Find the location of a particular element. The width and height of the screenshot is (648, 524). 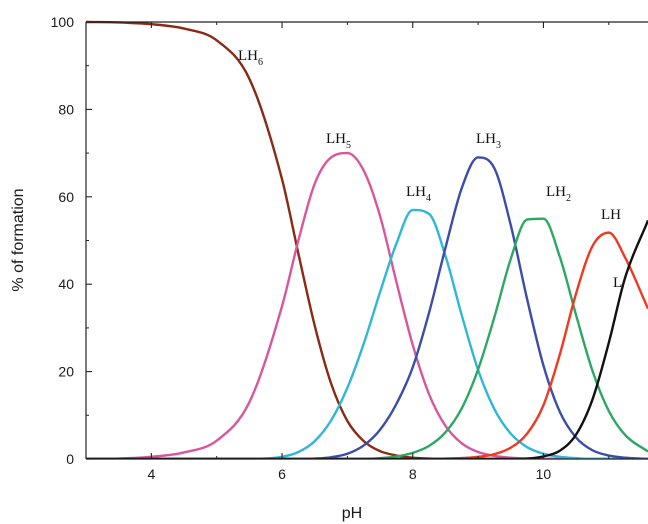

y-axis-title: % of formation is located at coordinates (18, 239).